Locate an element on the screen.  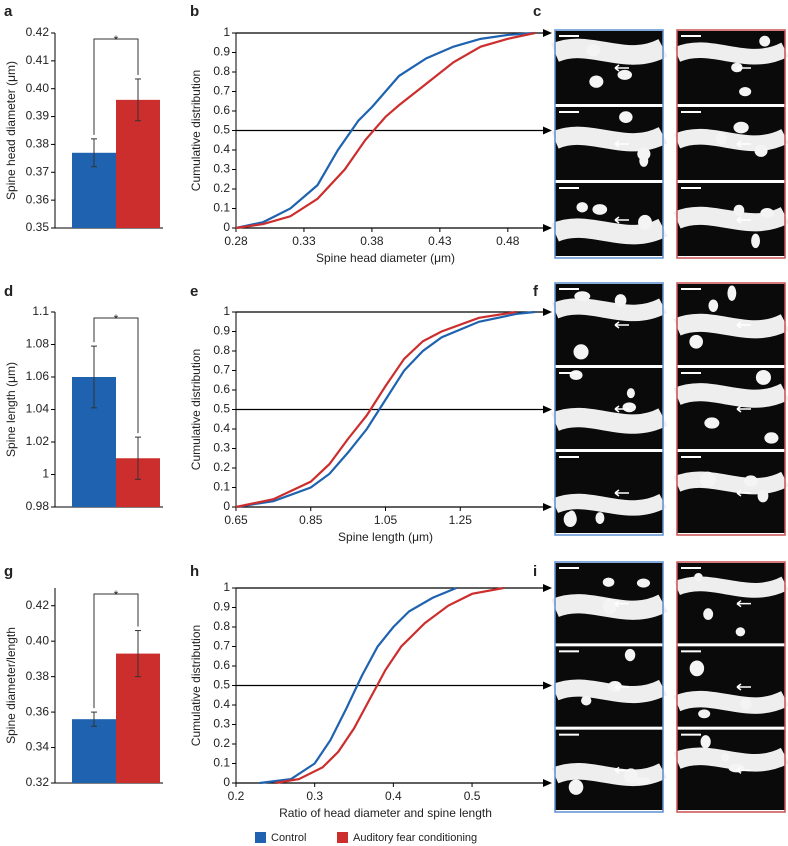
y-axis-label: Cumulative distribution is located at coordinates (196, 685).